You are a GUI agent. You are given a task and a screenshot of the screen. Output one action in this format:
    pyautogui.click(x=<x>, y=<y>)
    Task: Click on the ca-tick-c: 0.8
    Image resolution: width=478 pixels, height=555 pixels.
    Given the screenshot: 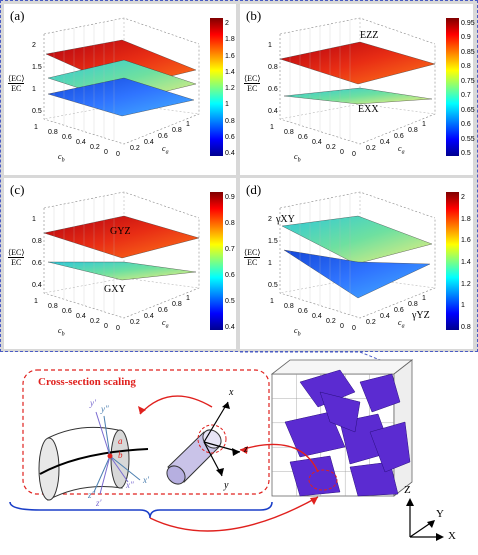 What is the action you would take?
    pyautogui.click(x=177, y=304)
    